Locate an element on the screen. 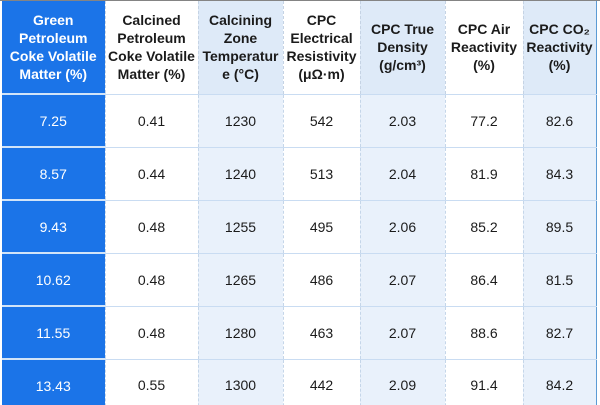 The width and height of the screenshot is (600, 405). table-cell: 1280 is located at coordinates (240, 332).